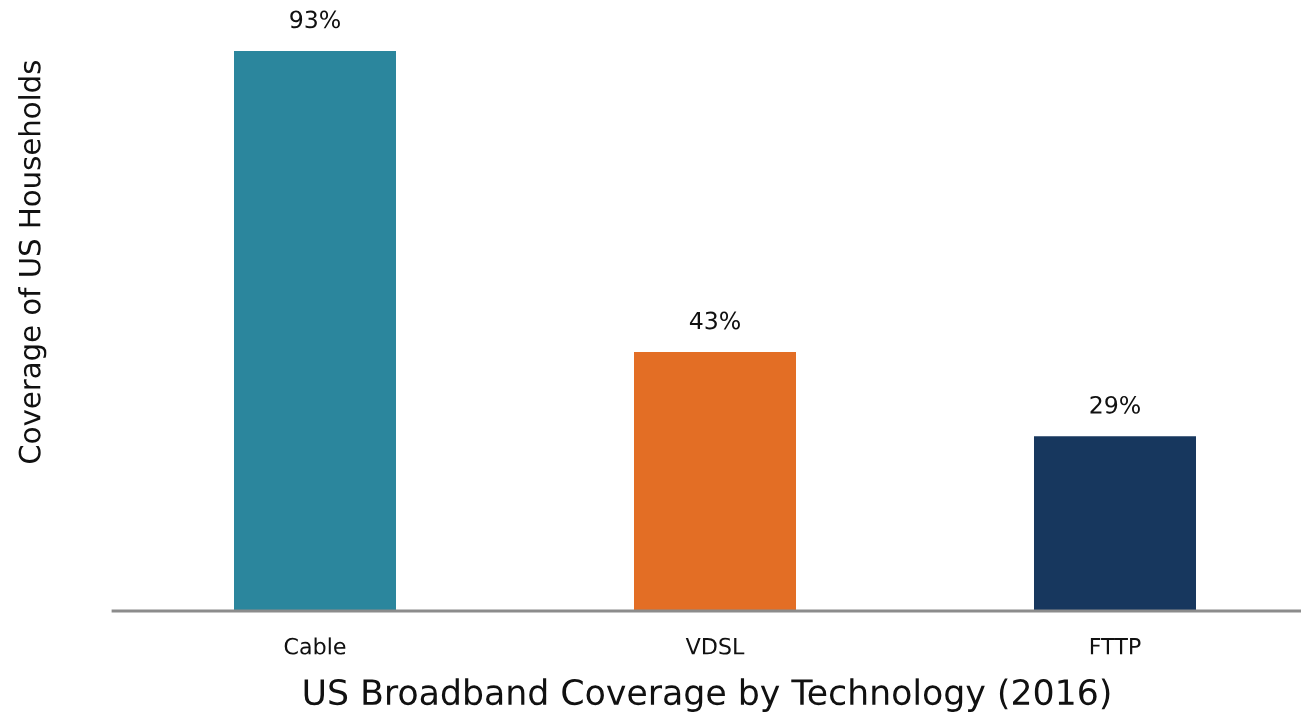 The height and width of the screenshot is (725, 1301). I want to click on data-label: 93%, so click(315, 19).